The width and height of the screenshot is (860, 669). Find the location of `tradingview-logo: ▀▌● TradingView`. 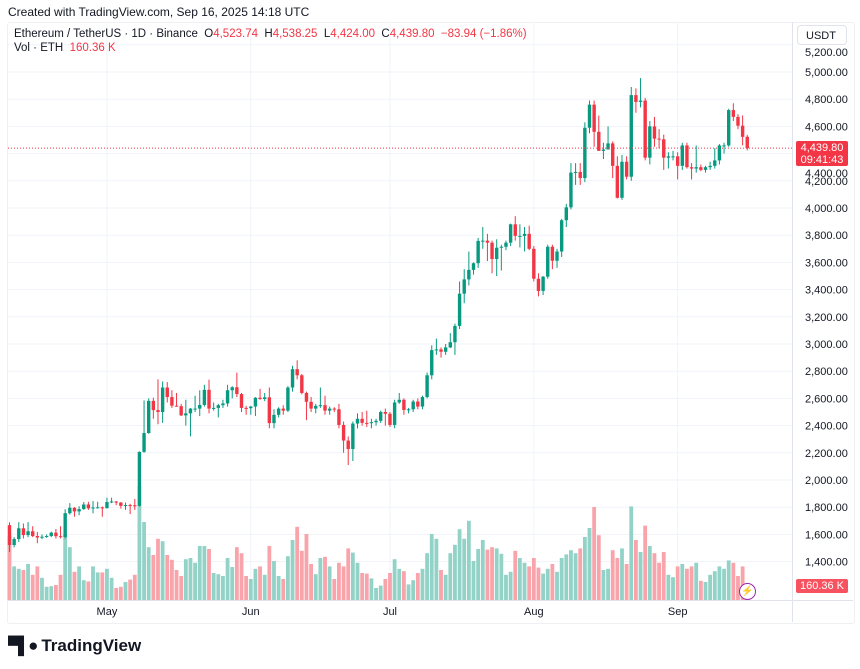

tradingview-logo: ▀▌● TradingView is located at coordinates (74, 646).